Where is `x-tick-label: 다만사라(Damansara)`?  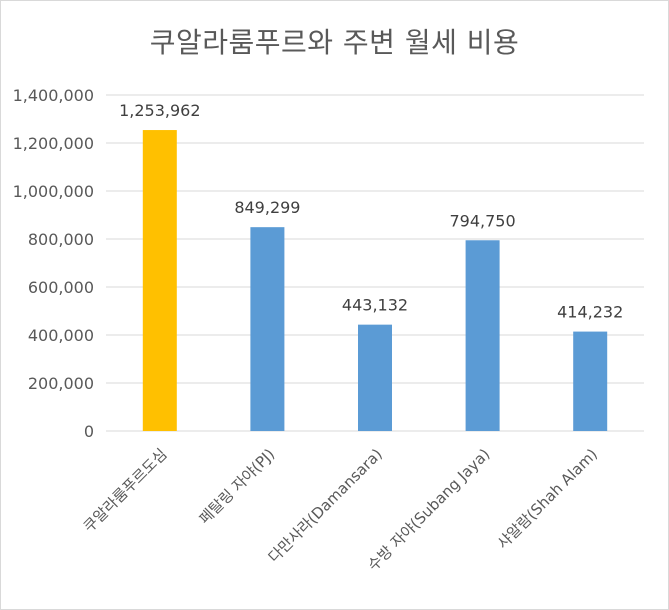
x-tick-label: 다만사라(Damansara) is located at coordinates (325, 505).